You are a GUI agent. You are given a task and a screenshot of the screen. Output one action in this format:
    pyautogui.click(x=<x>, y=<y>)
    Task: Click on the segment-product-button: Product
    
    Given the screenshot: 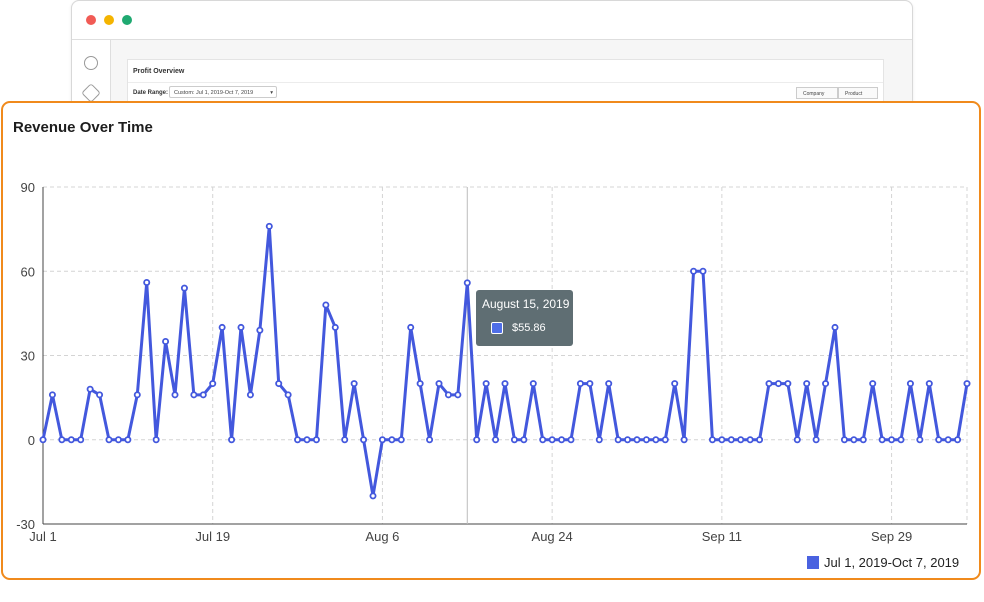 What is the action you would take?
    pyautogui.click(x=858, y=93)
    